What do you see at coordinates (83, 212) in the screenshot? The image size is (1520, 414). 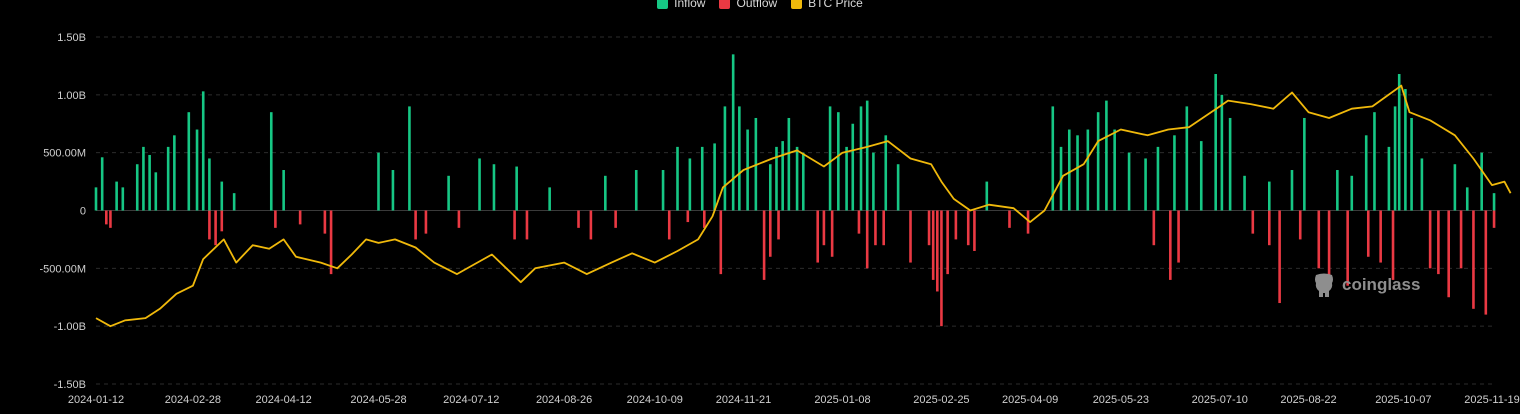 I see `y-tick-label: 0` at bounding box center [83, 212].